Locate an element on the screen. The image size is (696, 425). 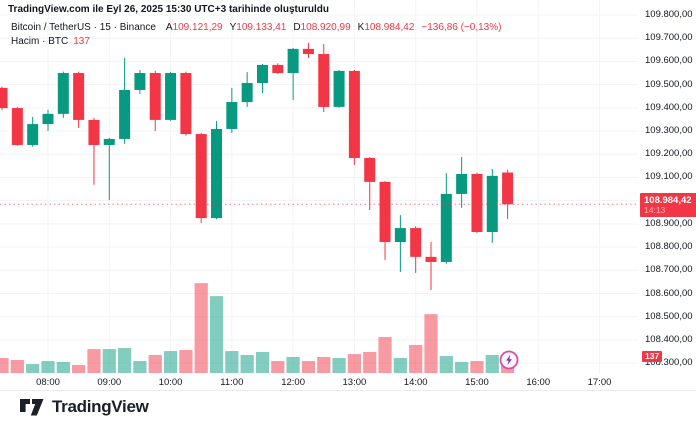
symbol-title: Bitcoin / TetherUS · 15 · Binance is located at coordinates (83, 27).